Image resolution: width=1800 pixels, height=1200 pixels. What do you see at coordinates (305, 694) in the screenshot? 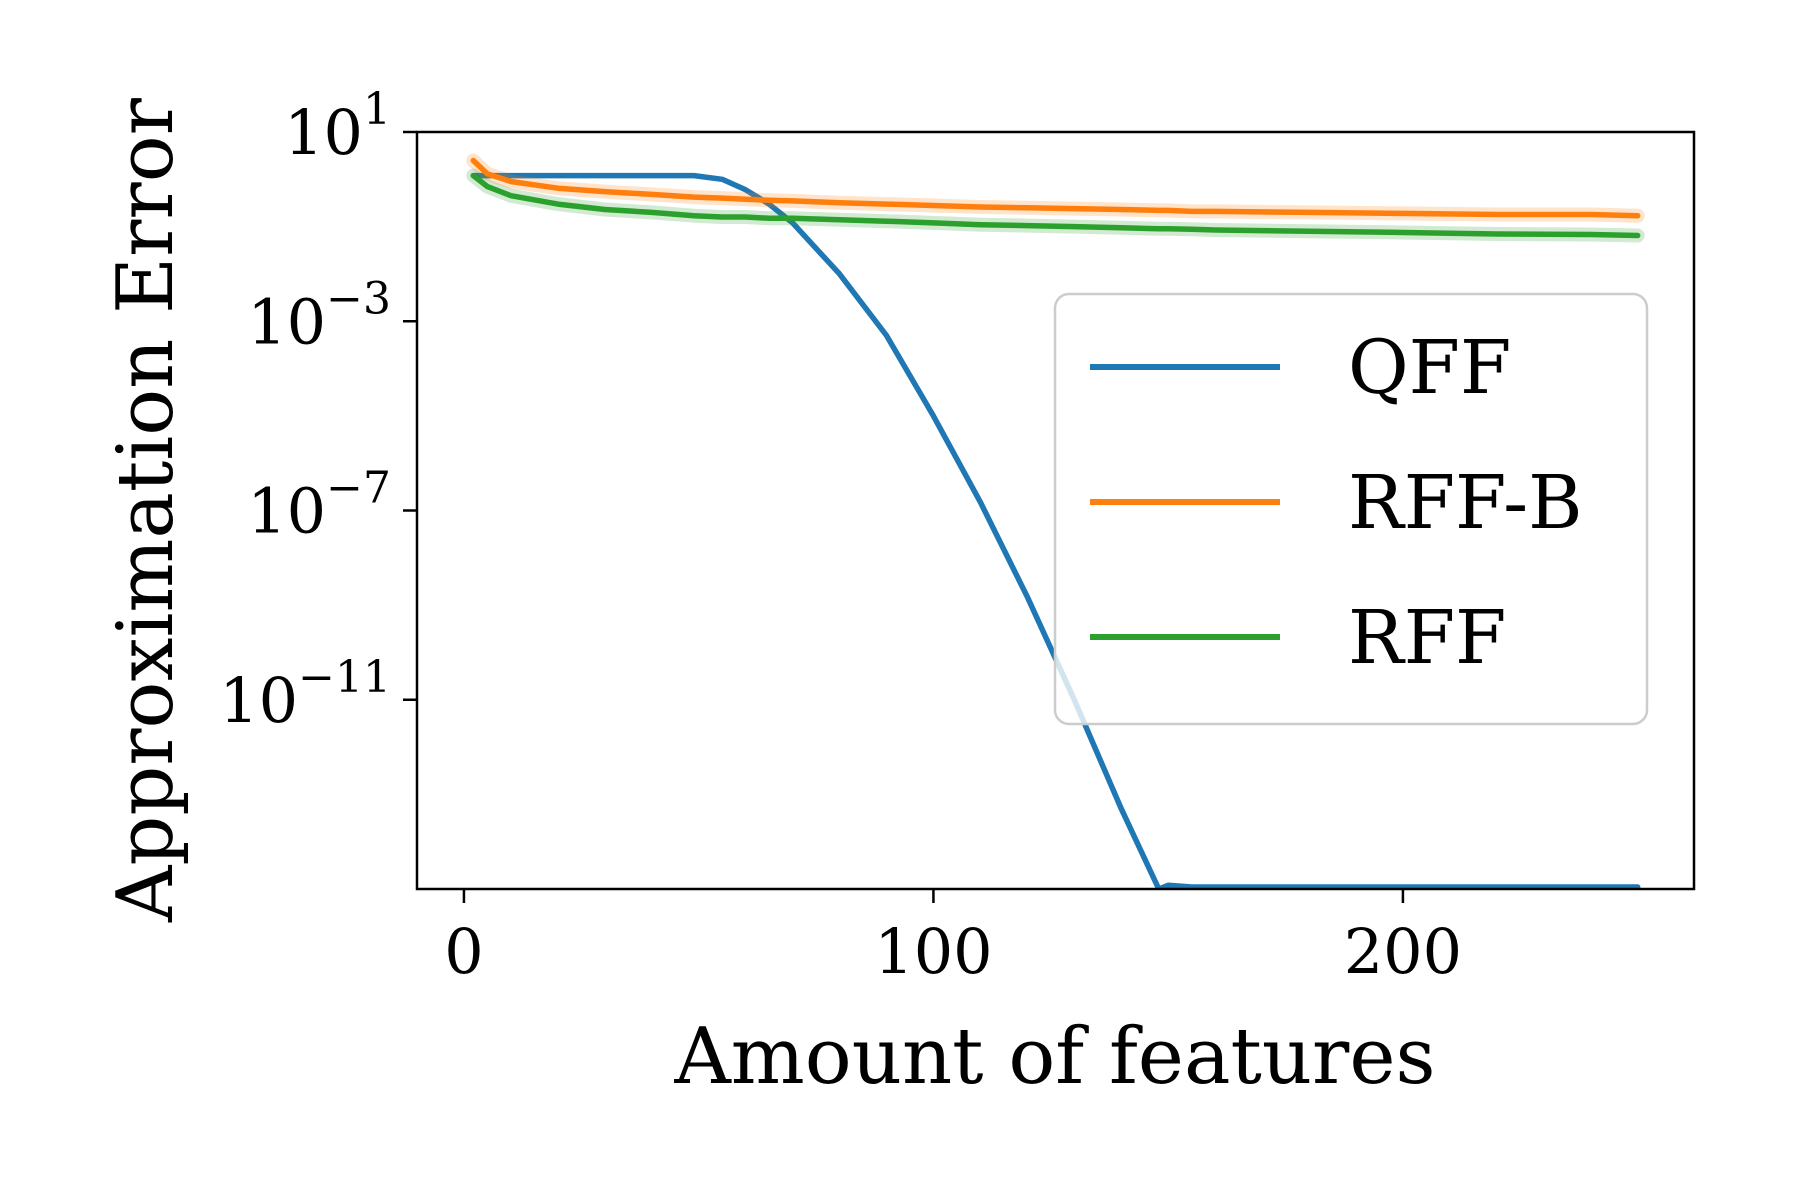
I see `y-tick-label: 10⁻¹¹` at bounding box center [305, 694].